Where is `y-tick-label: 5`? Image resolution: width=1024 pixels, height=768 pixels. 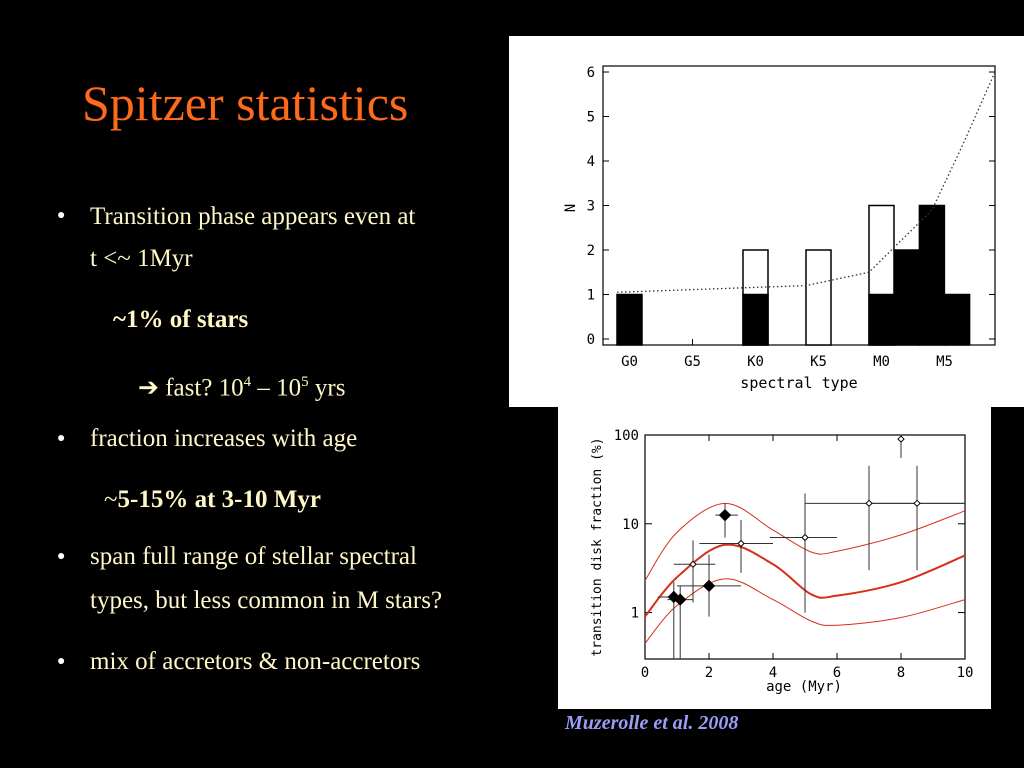
y-tick-label: 5 is located at coordinates (591, 118).